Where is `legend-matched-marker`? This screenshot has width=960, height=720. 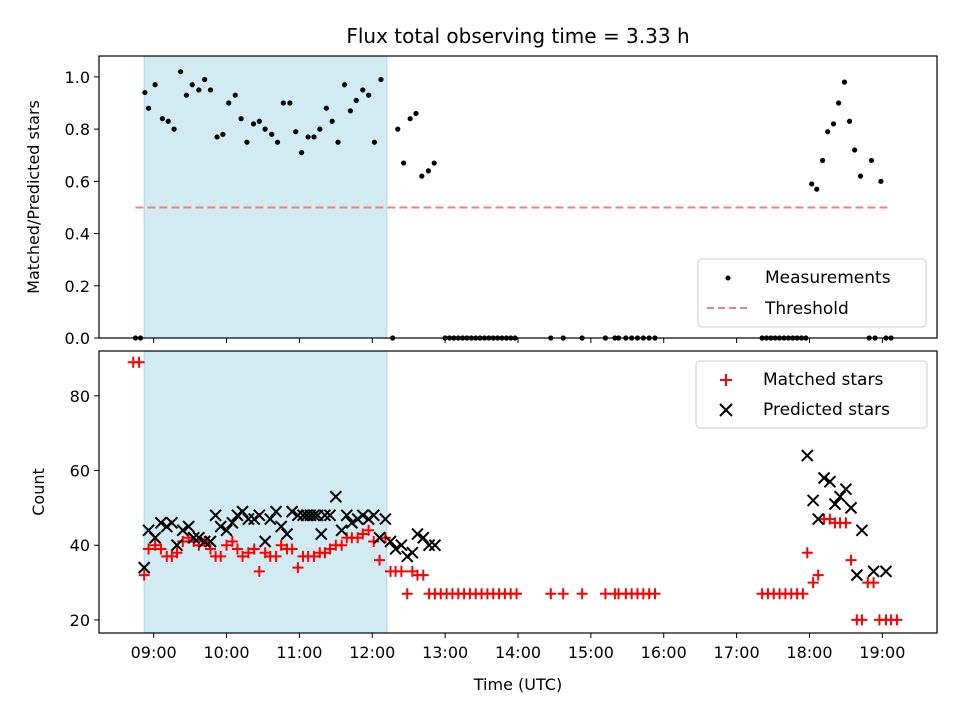
legend-matched-marker is located at coordinates (726, 380).